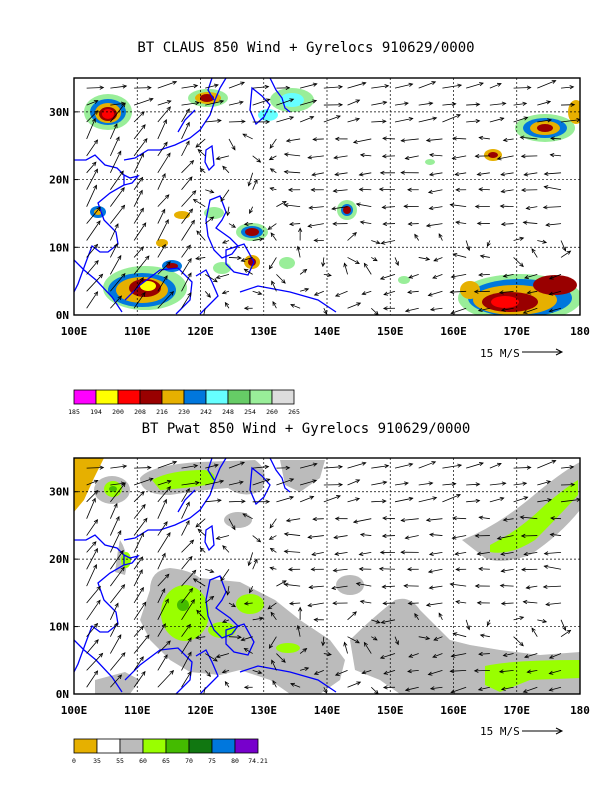 Image resolution: width=612 pixels, height=792 pixels. What do you see at coordinates (63, 593) in the screenshot?
I see `bottom-lat-labels: 30N 20N 10N 0N` at bounding box center [63, 593].